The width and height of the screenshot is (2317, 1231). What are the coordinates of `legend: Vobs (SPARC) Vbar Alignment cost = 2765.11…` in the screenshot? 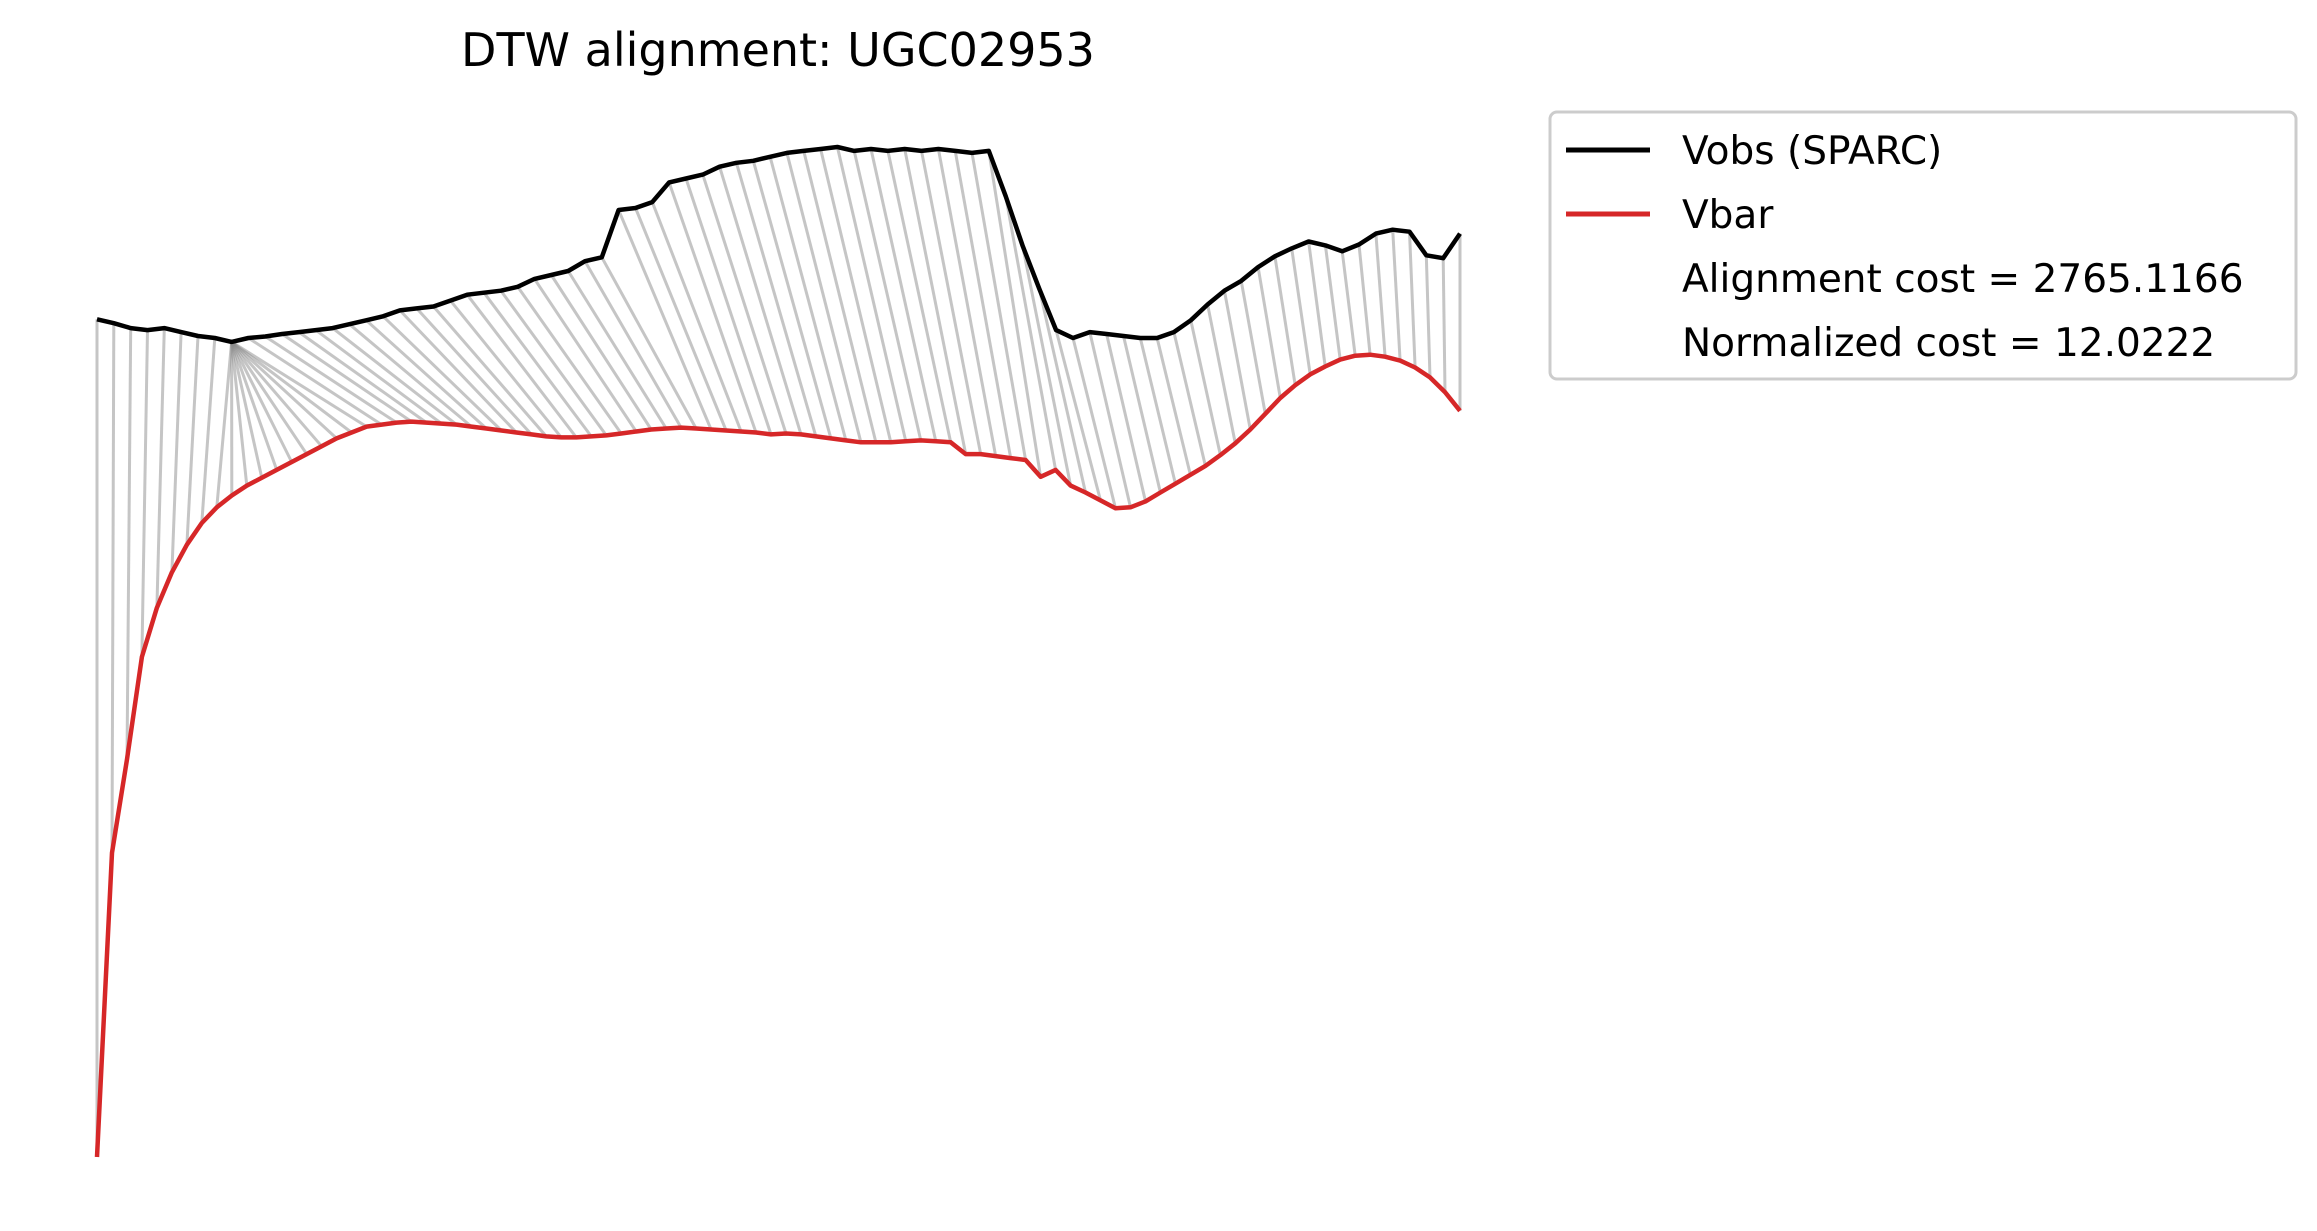 It's located at (1923, 245).